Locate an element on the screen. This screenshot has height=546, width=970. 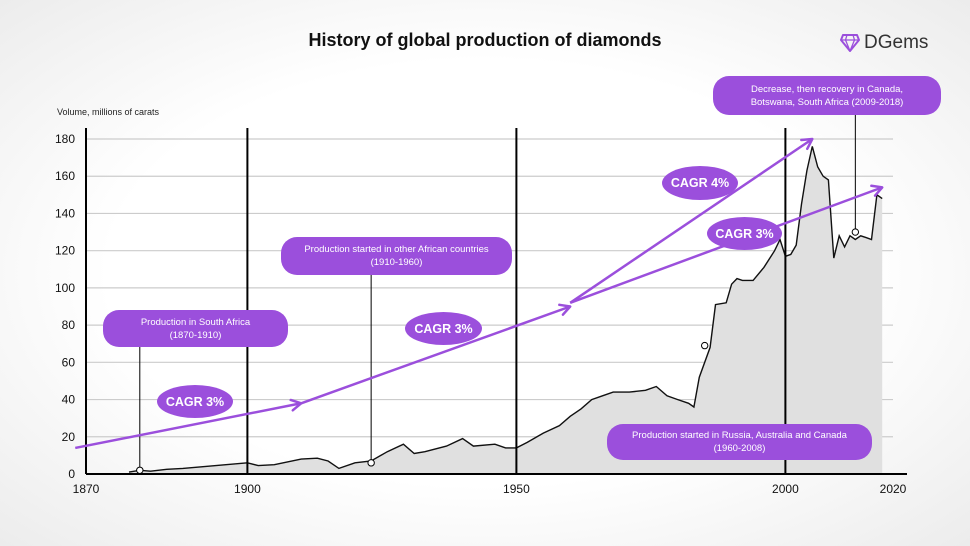
annotation-south-africa: Production in South Africa (1870-1910) is located at coordinates (195, 328).